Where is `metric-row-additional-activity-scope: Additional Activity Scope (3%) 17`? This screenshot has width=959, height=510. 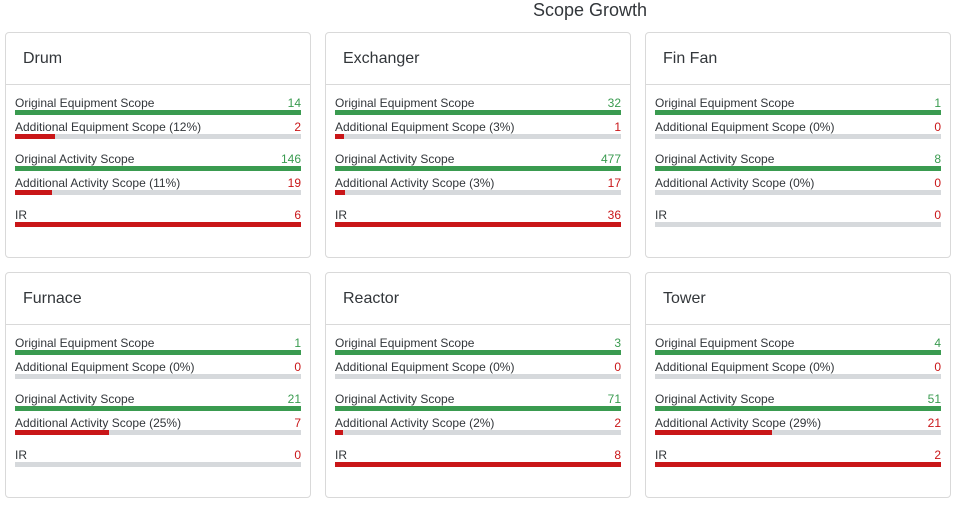
metric-row-additional-activity-scope: Additional Activity Scope (3%) 17 is located at coordinates (478, 183).